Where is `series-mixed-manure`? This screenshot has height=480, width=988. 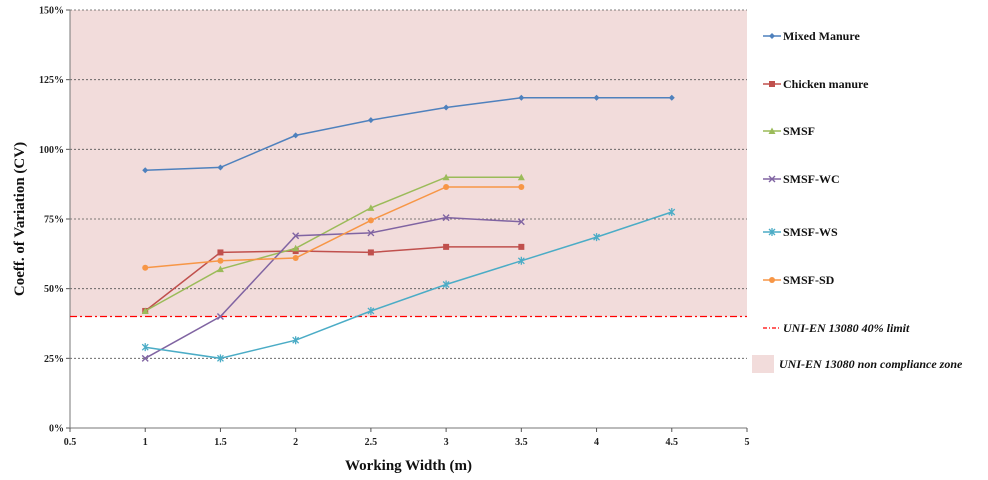 series-mixed-manure is located at coordinates (408, 134).